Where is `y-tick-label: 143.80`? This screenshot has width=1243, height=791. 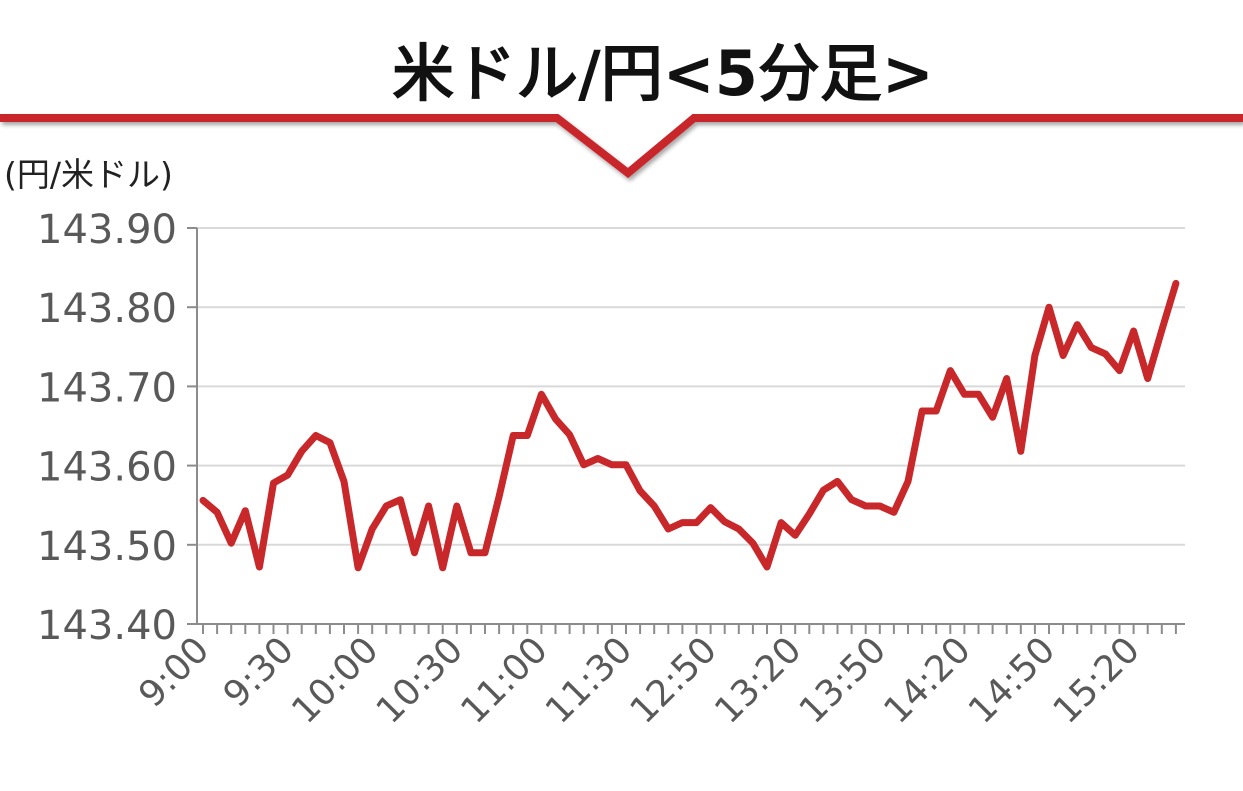
y-tick-label: 143.80 is located at coordinates (107, 309).